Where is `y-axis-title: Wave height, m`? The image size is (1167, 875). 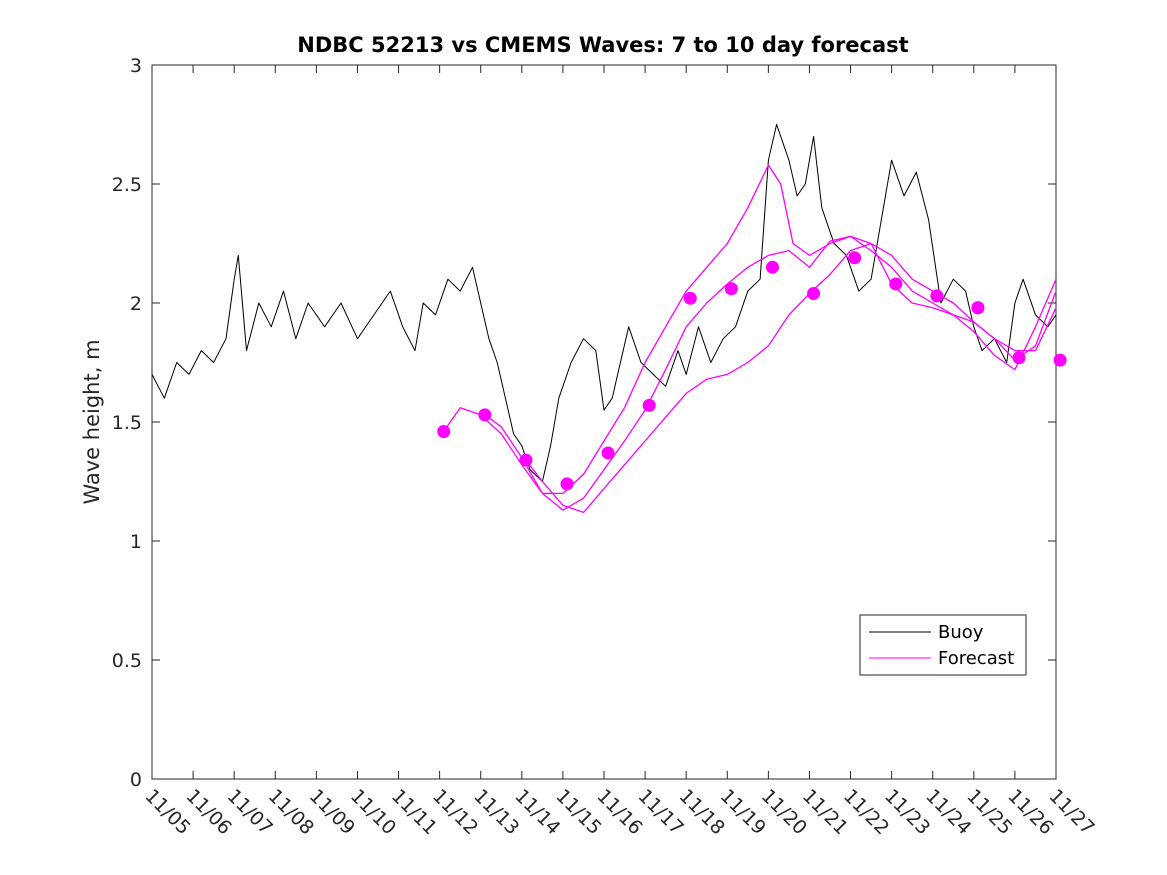 y-axis-title: Wave height, m is located at coordinates (92, 421).